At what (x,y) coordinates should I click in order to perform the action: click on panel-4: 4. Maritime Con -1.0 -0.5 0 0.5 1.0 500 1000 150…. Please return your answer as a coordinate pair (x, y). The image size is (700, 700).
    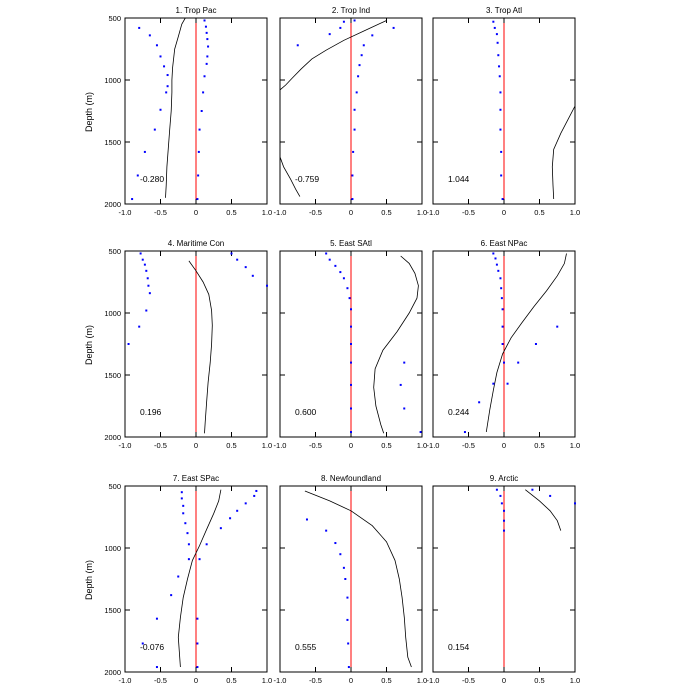
    Looking at the image, I should click on (188, 344).